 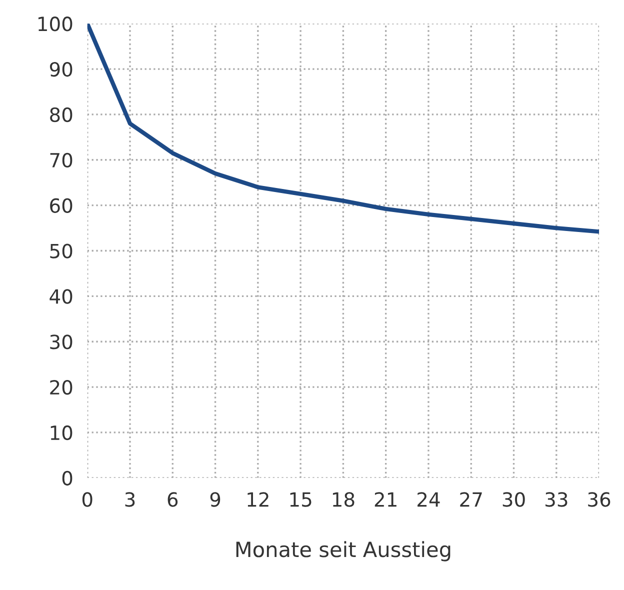 What do you see at coordinates (215, 499) in the screenshot?
I see `x-tick-label: 9` at bounding box center [215, 499].